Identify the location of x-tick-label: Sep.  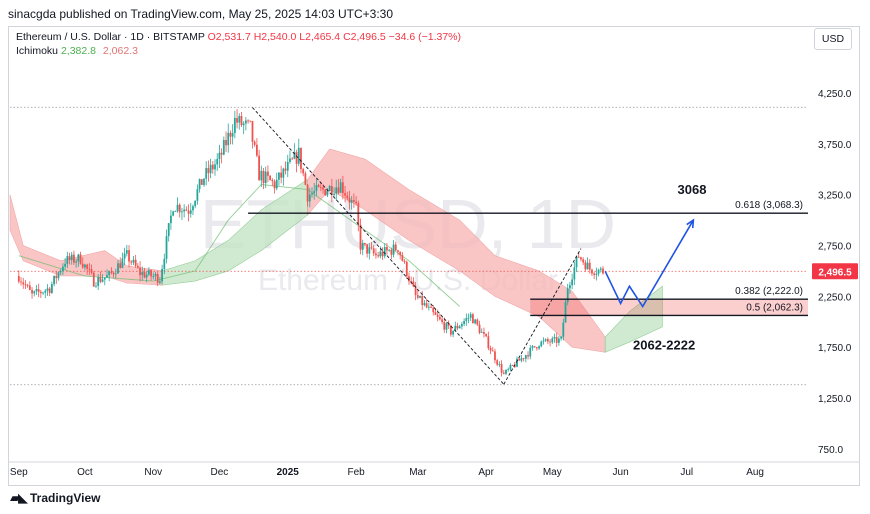
(19, 472).